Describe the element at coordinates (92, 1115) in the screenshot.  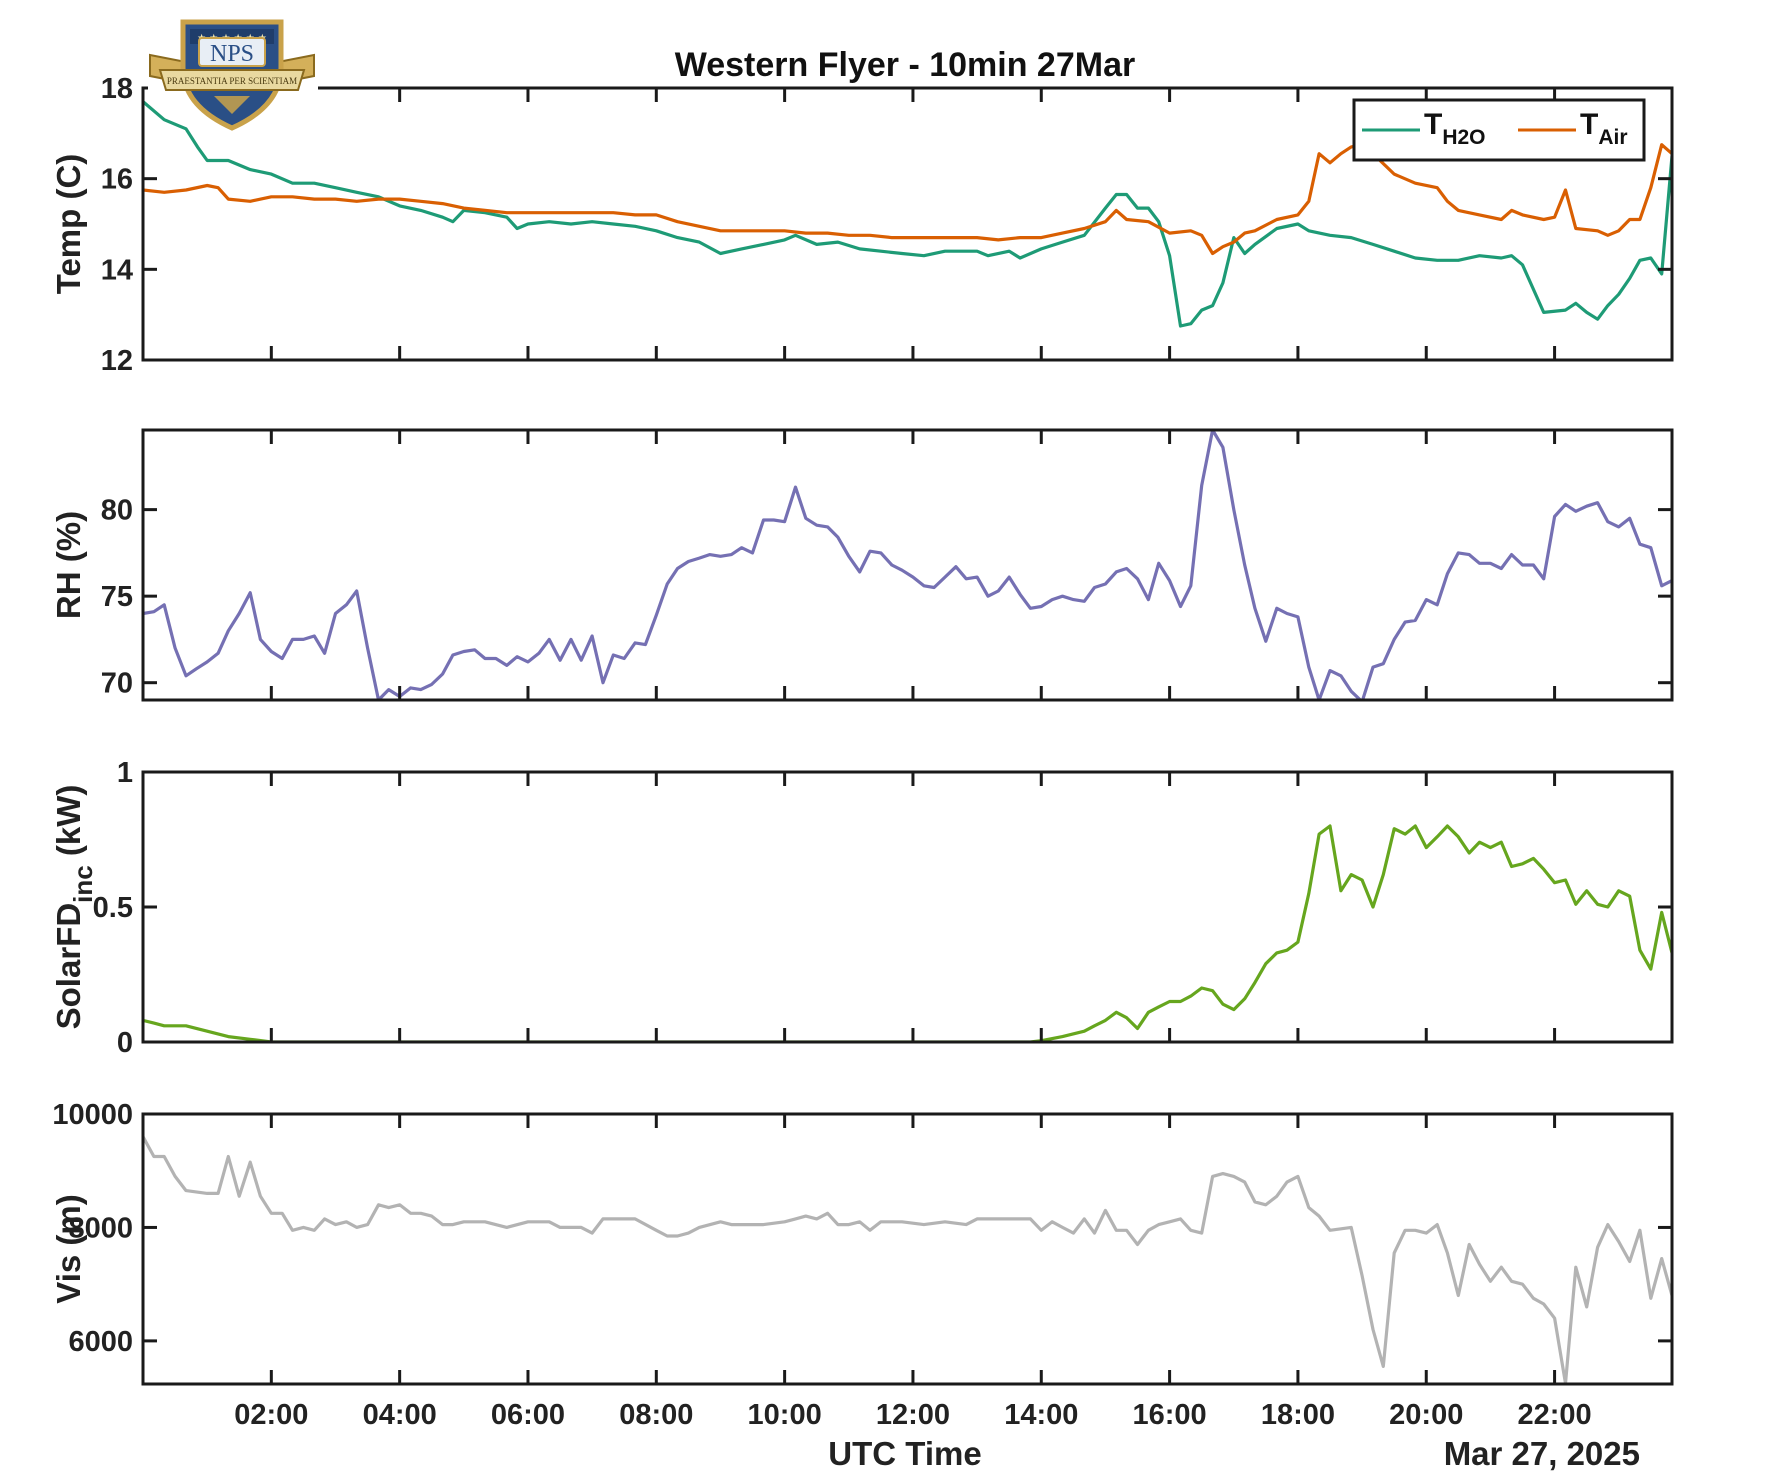
I see `y-tick-label: 10000` at that location.